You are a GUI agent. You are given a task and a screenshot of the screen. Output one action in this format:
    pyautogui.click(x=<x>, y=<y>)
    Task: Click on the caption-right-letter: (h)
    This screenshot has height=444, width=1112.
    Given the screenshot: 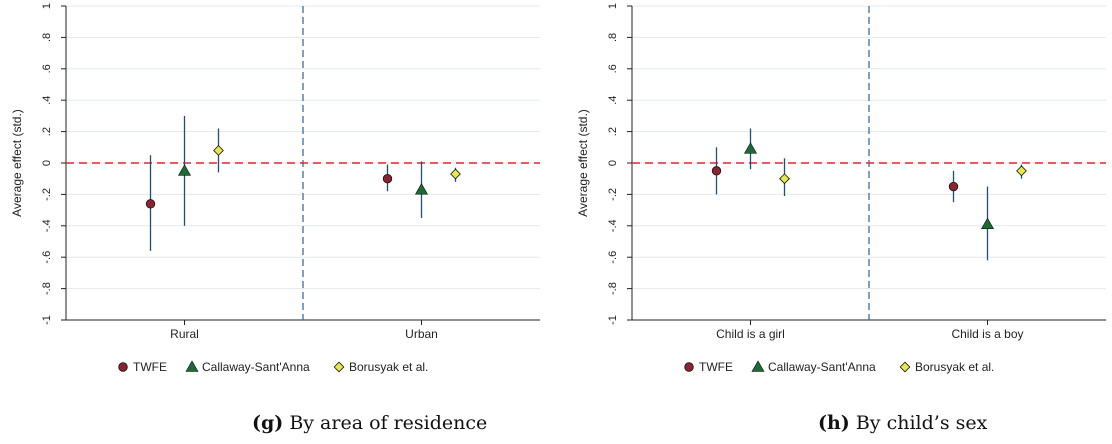 What is the action you would take?
    pyautogui.click(x=834, y=423)
    